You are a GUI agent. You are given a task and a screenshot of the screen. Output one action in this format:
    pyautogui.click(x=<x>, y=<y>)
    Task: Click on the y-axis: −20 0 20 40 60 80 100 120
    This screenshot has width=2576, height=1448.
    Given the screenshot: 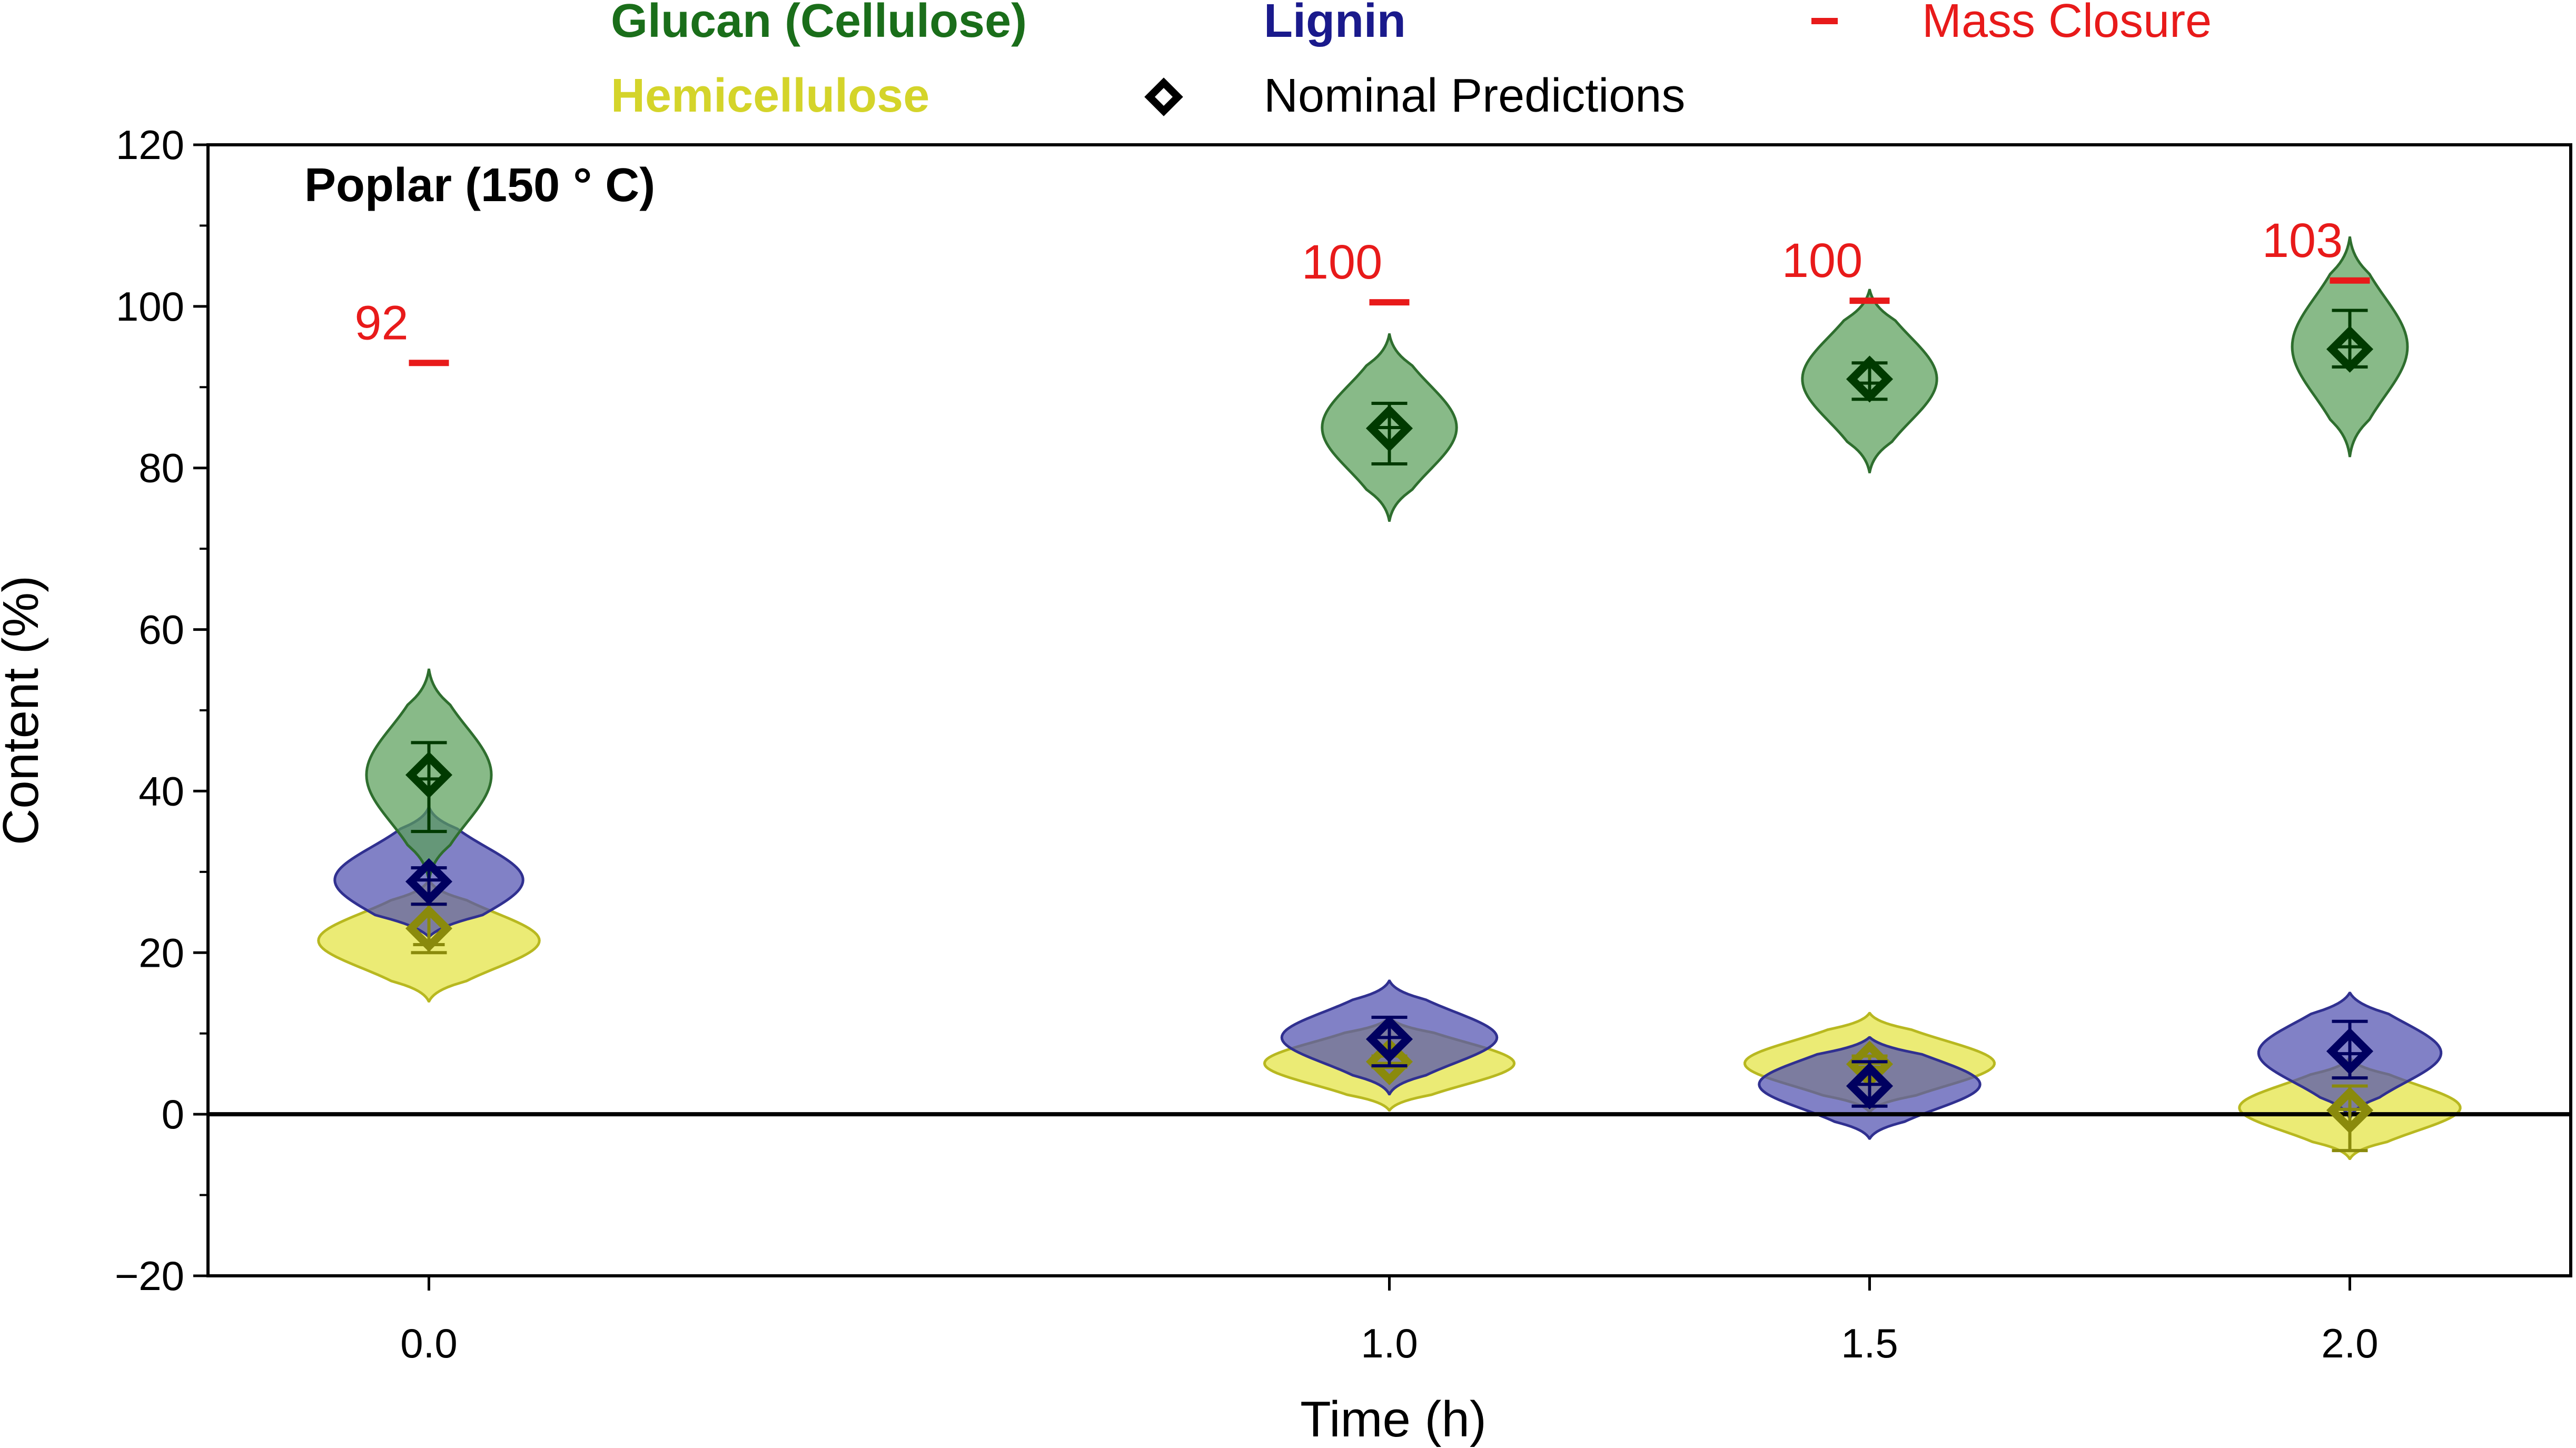 What is the action you would take?
    pyautogui.click(x=161, y=710)
    